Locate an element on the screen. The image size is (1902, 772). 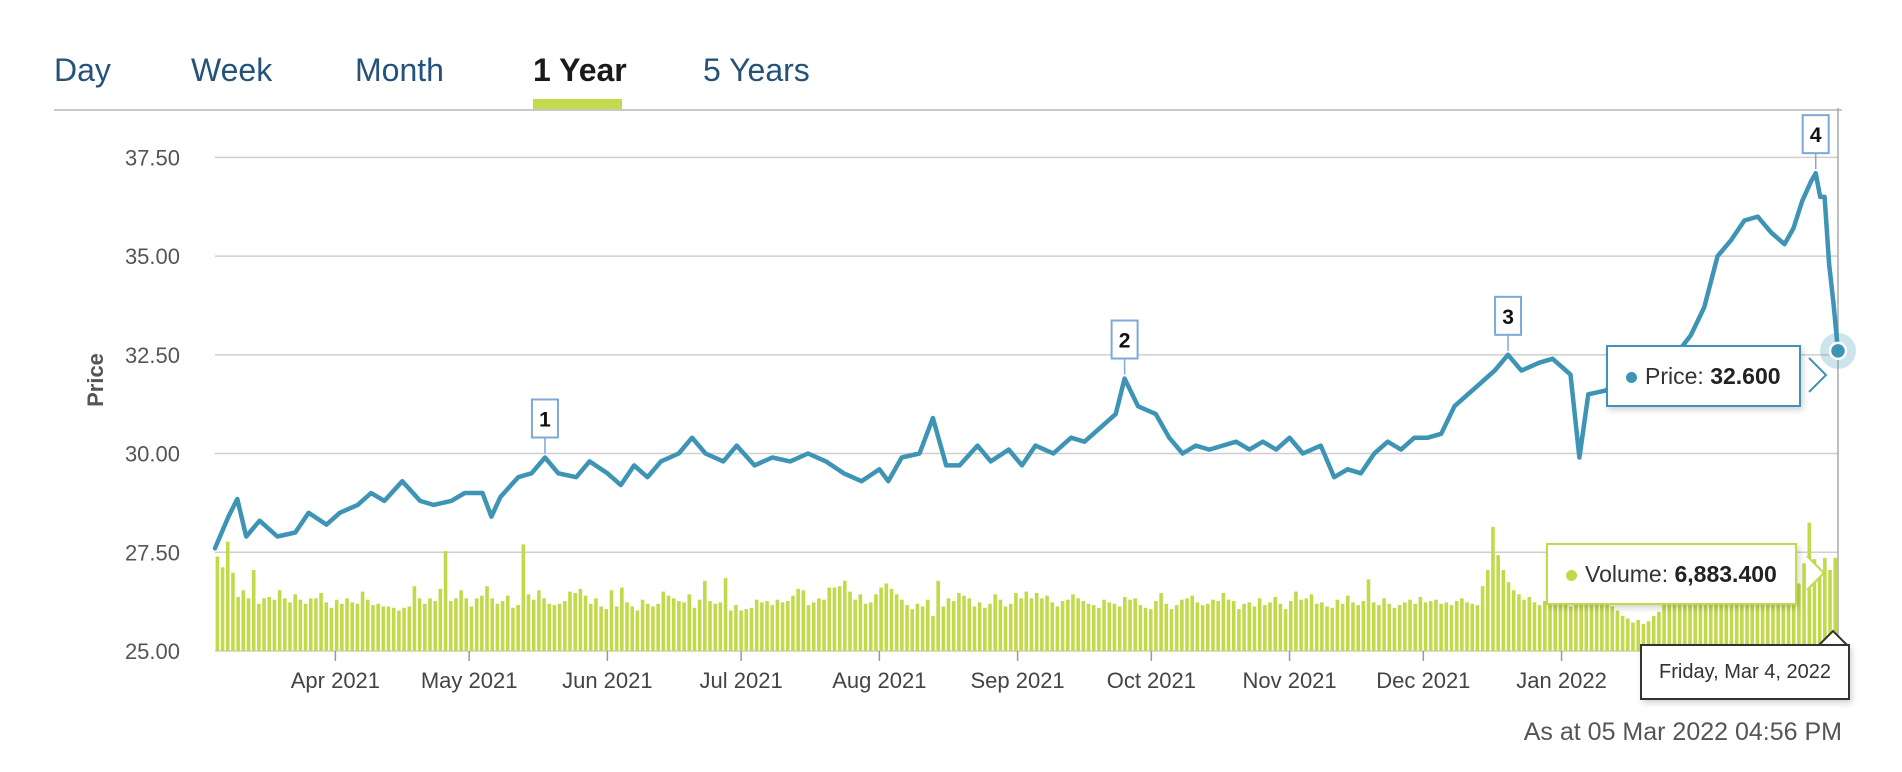
x-tick-label: Dec 2021 is located at coordinates (1423, 680).